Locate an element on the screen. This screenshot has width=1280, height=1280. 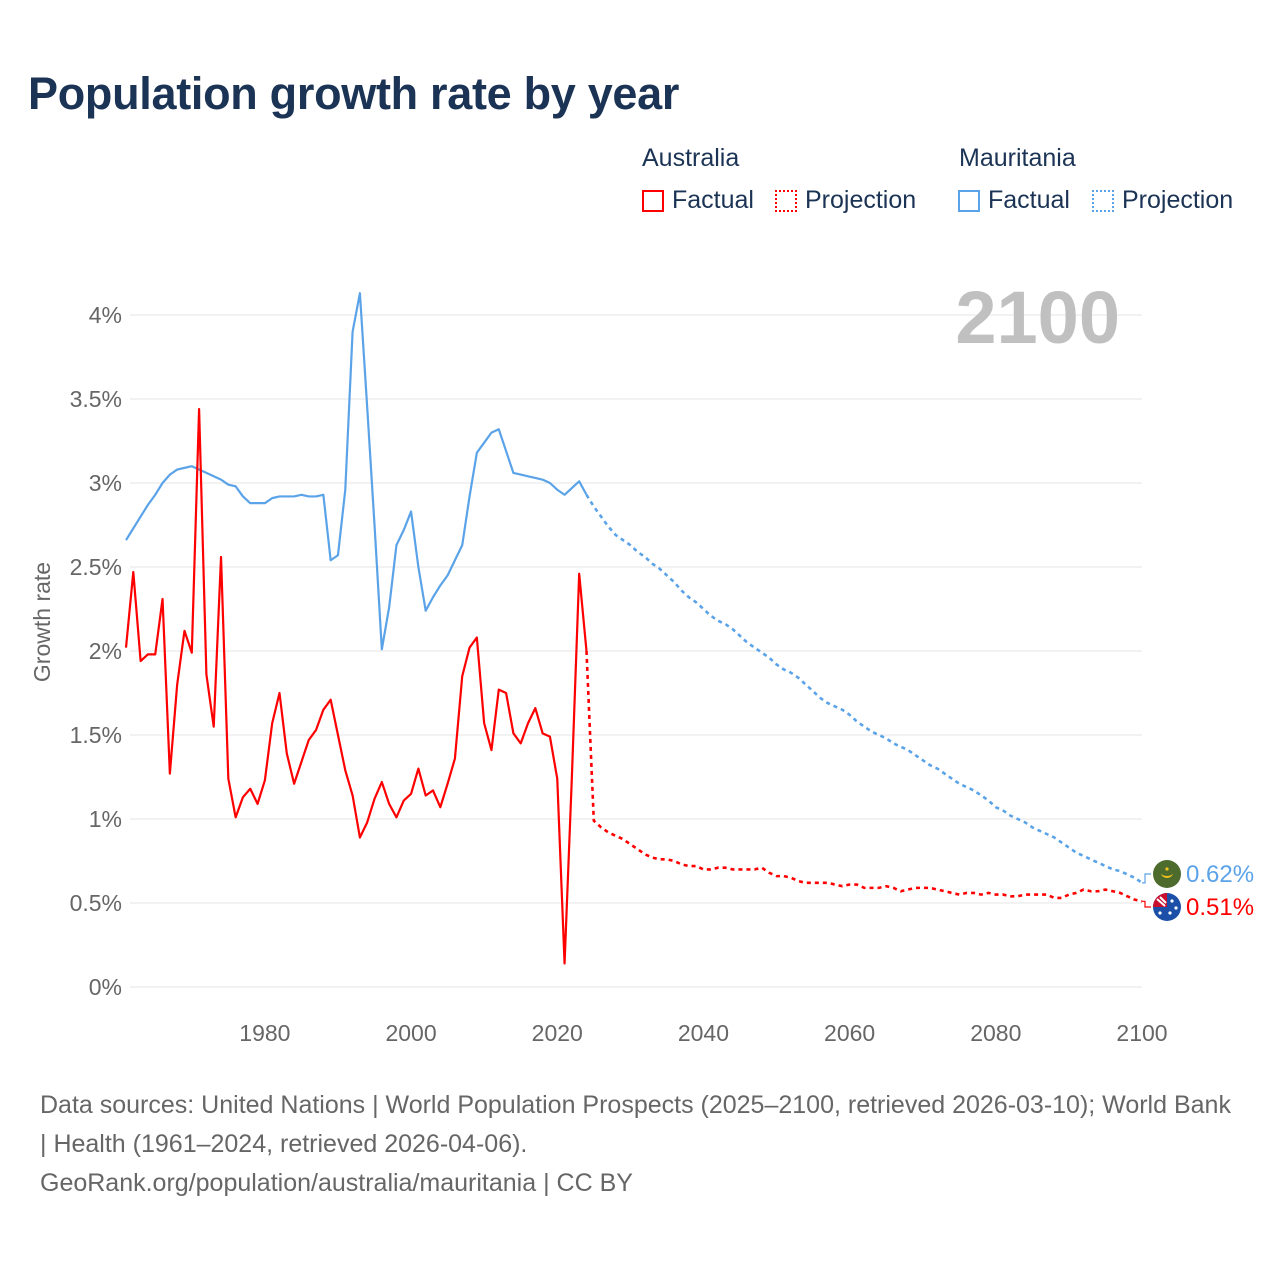
line-mauritania-projection is located at coordinates (864, 689).